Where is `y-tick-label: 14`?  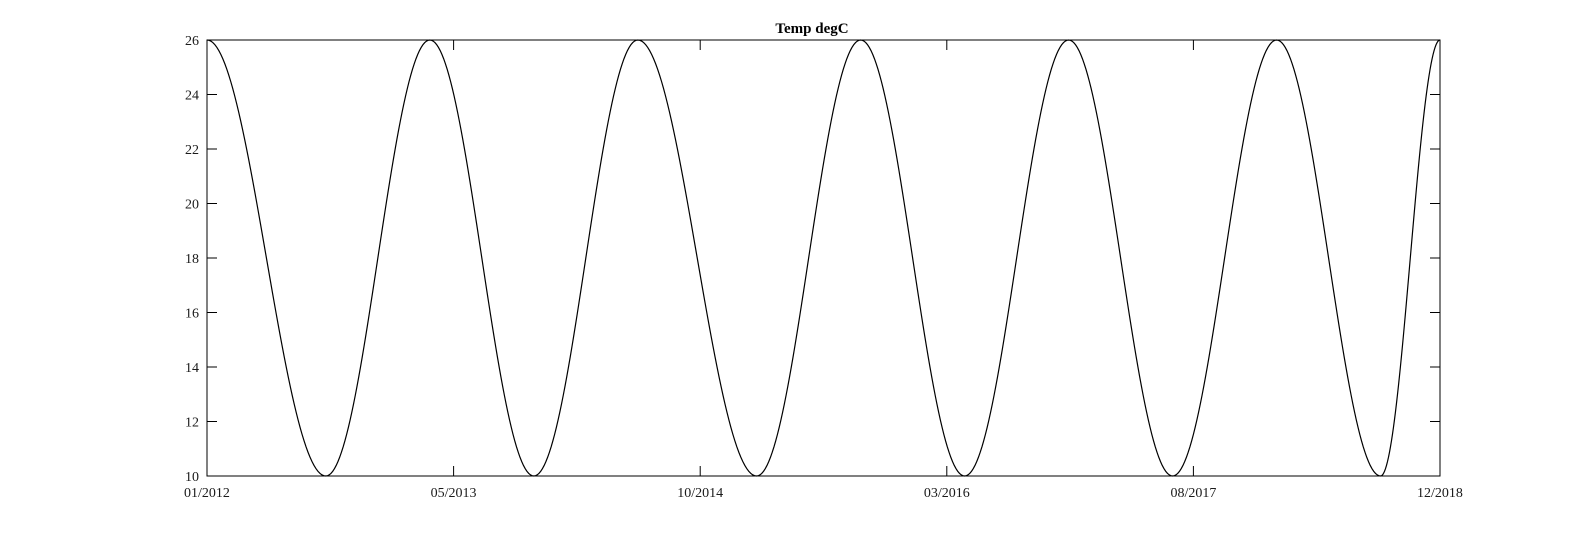
y-tick-label: 14 is located at coordinates (192, 368).